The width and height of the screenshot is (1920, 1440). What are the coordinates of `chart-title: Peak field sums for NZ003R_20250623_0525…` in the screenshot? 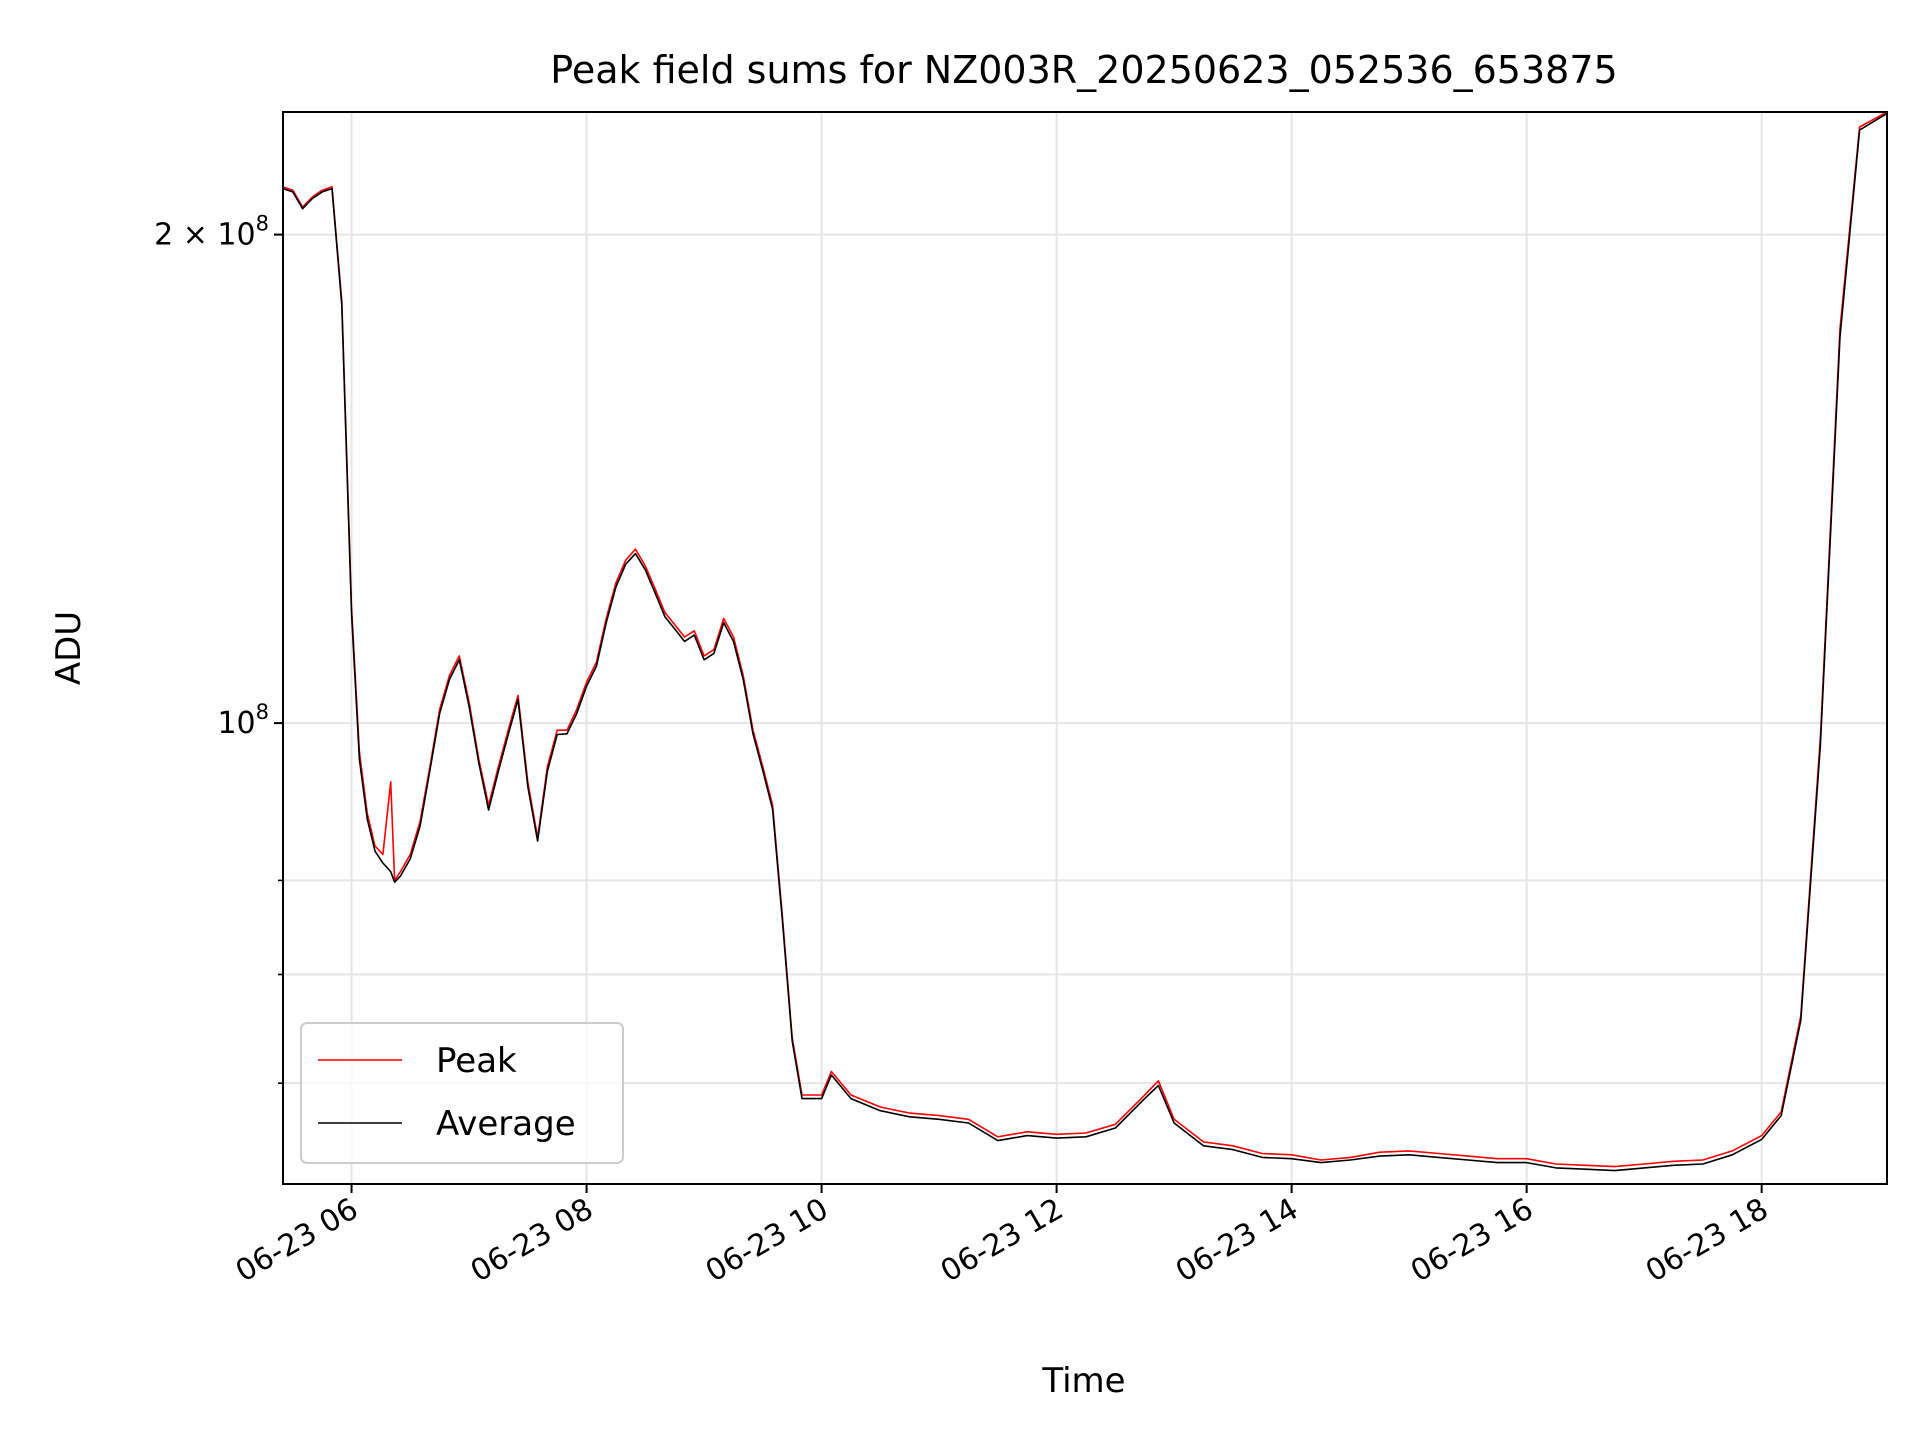 It's located at (1083, 70).